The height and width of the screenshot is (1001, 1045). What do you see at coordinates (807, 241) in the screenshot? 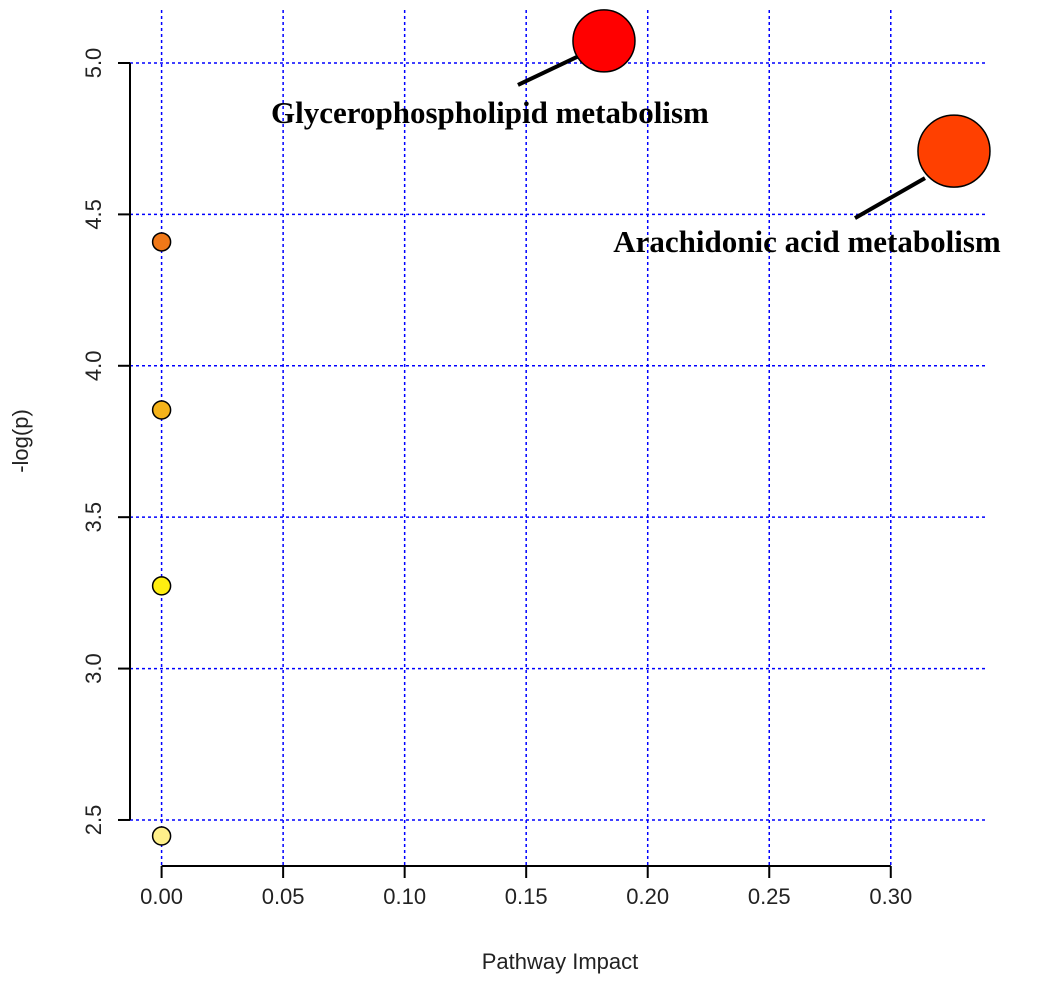
I see `point-label: Arachidonic acid metabolism` at bounding box center [807, 241].